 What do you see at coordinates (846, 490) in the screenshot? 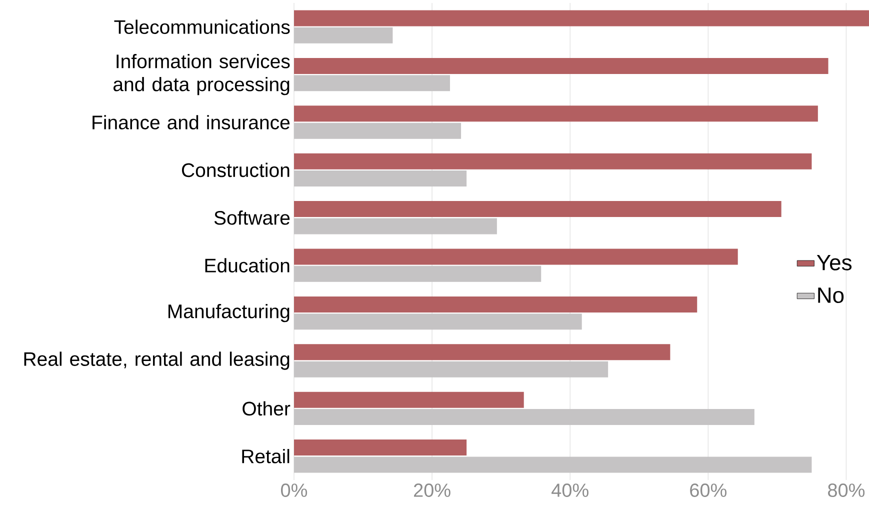
I see `x-tick-label: 80%` at bounding box center [846, 490].